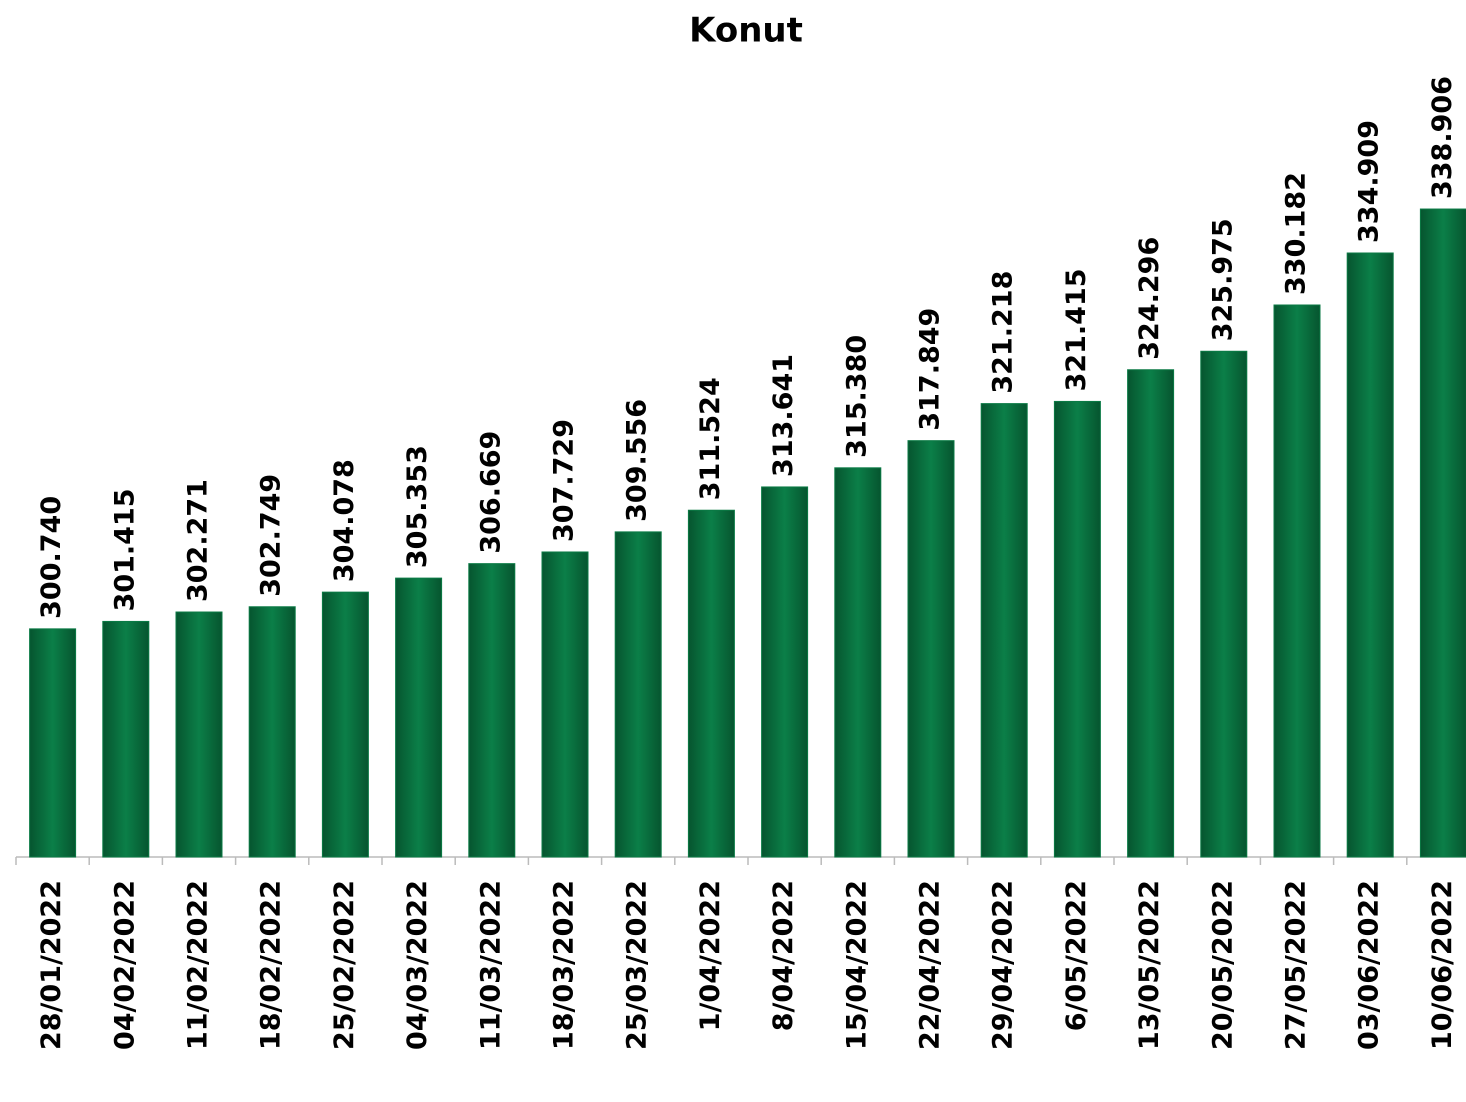 The image size is (1466, 1102). I want to click on x-tick-label: 13/05/2022, so click(1149, 965).